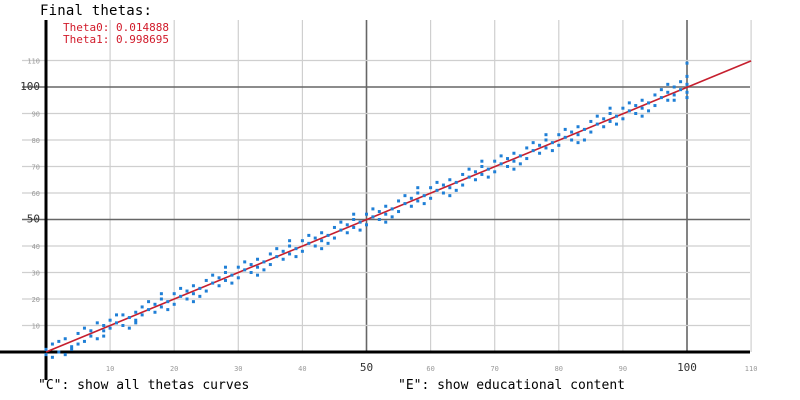 The height and width of the screenshot is (400, 800). I want to click on y-tick-label: 100, so click(30, 86).